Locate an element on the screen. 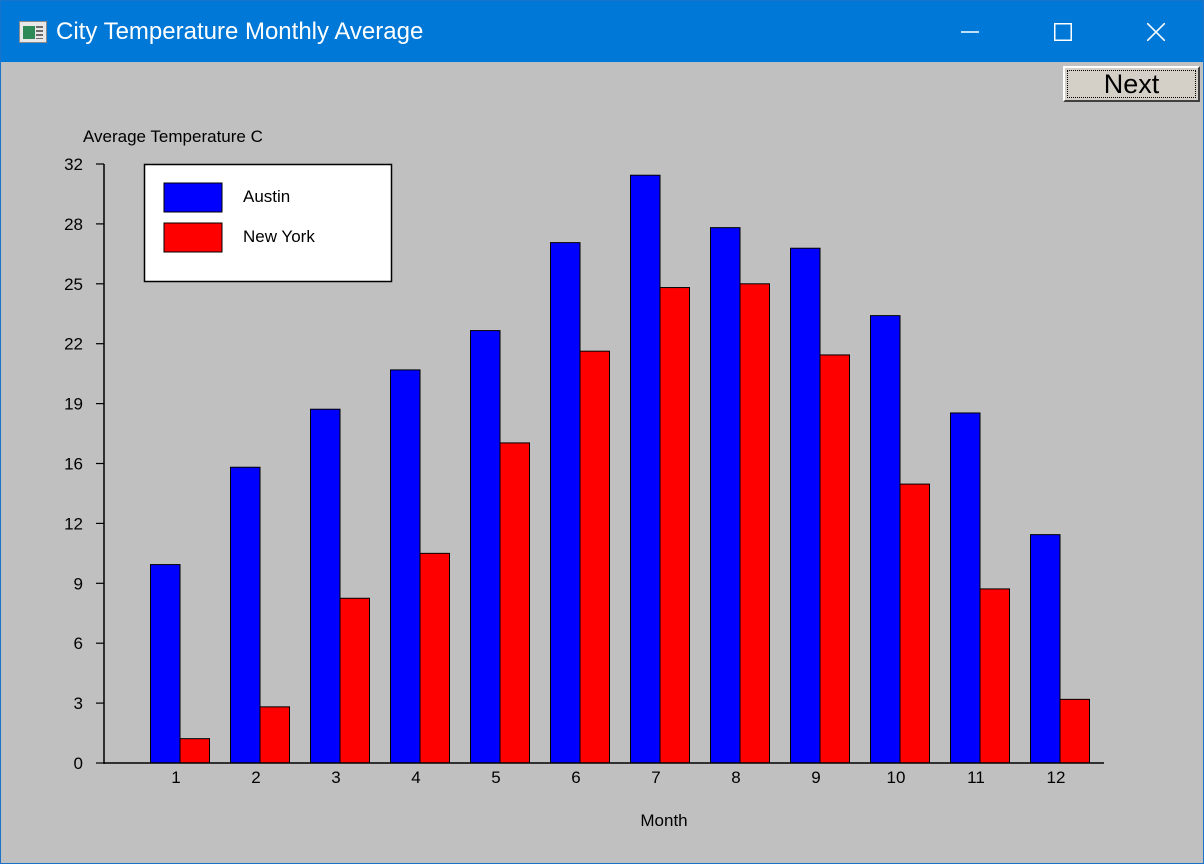 The image size is (1204, 864). y-tick-label: 6 is located at coordinates (78, 643).